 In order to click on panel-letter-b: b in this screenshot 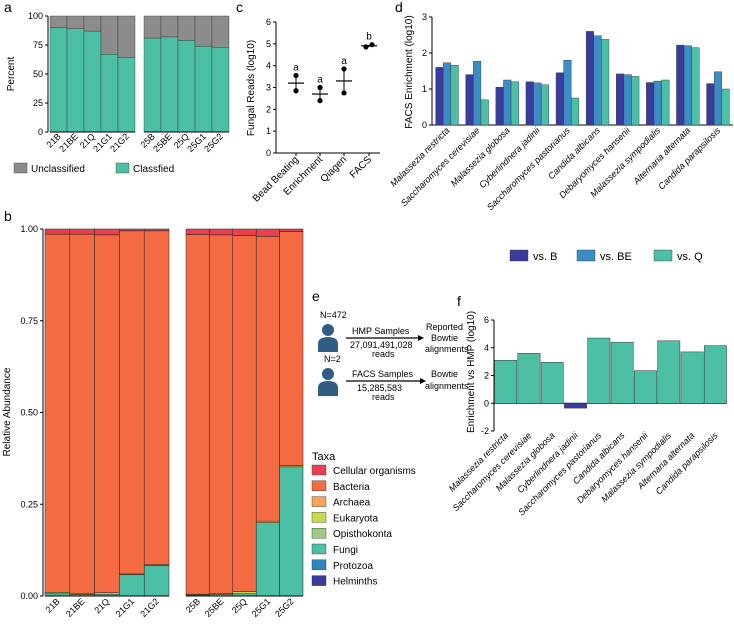, I will do `click(8, 216)`.